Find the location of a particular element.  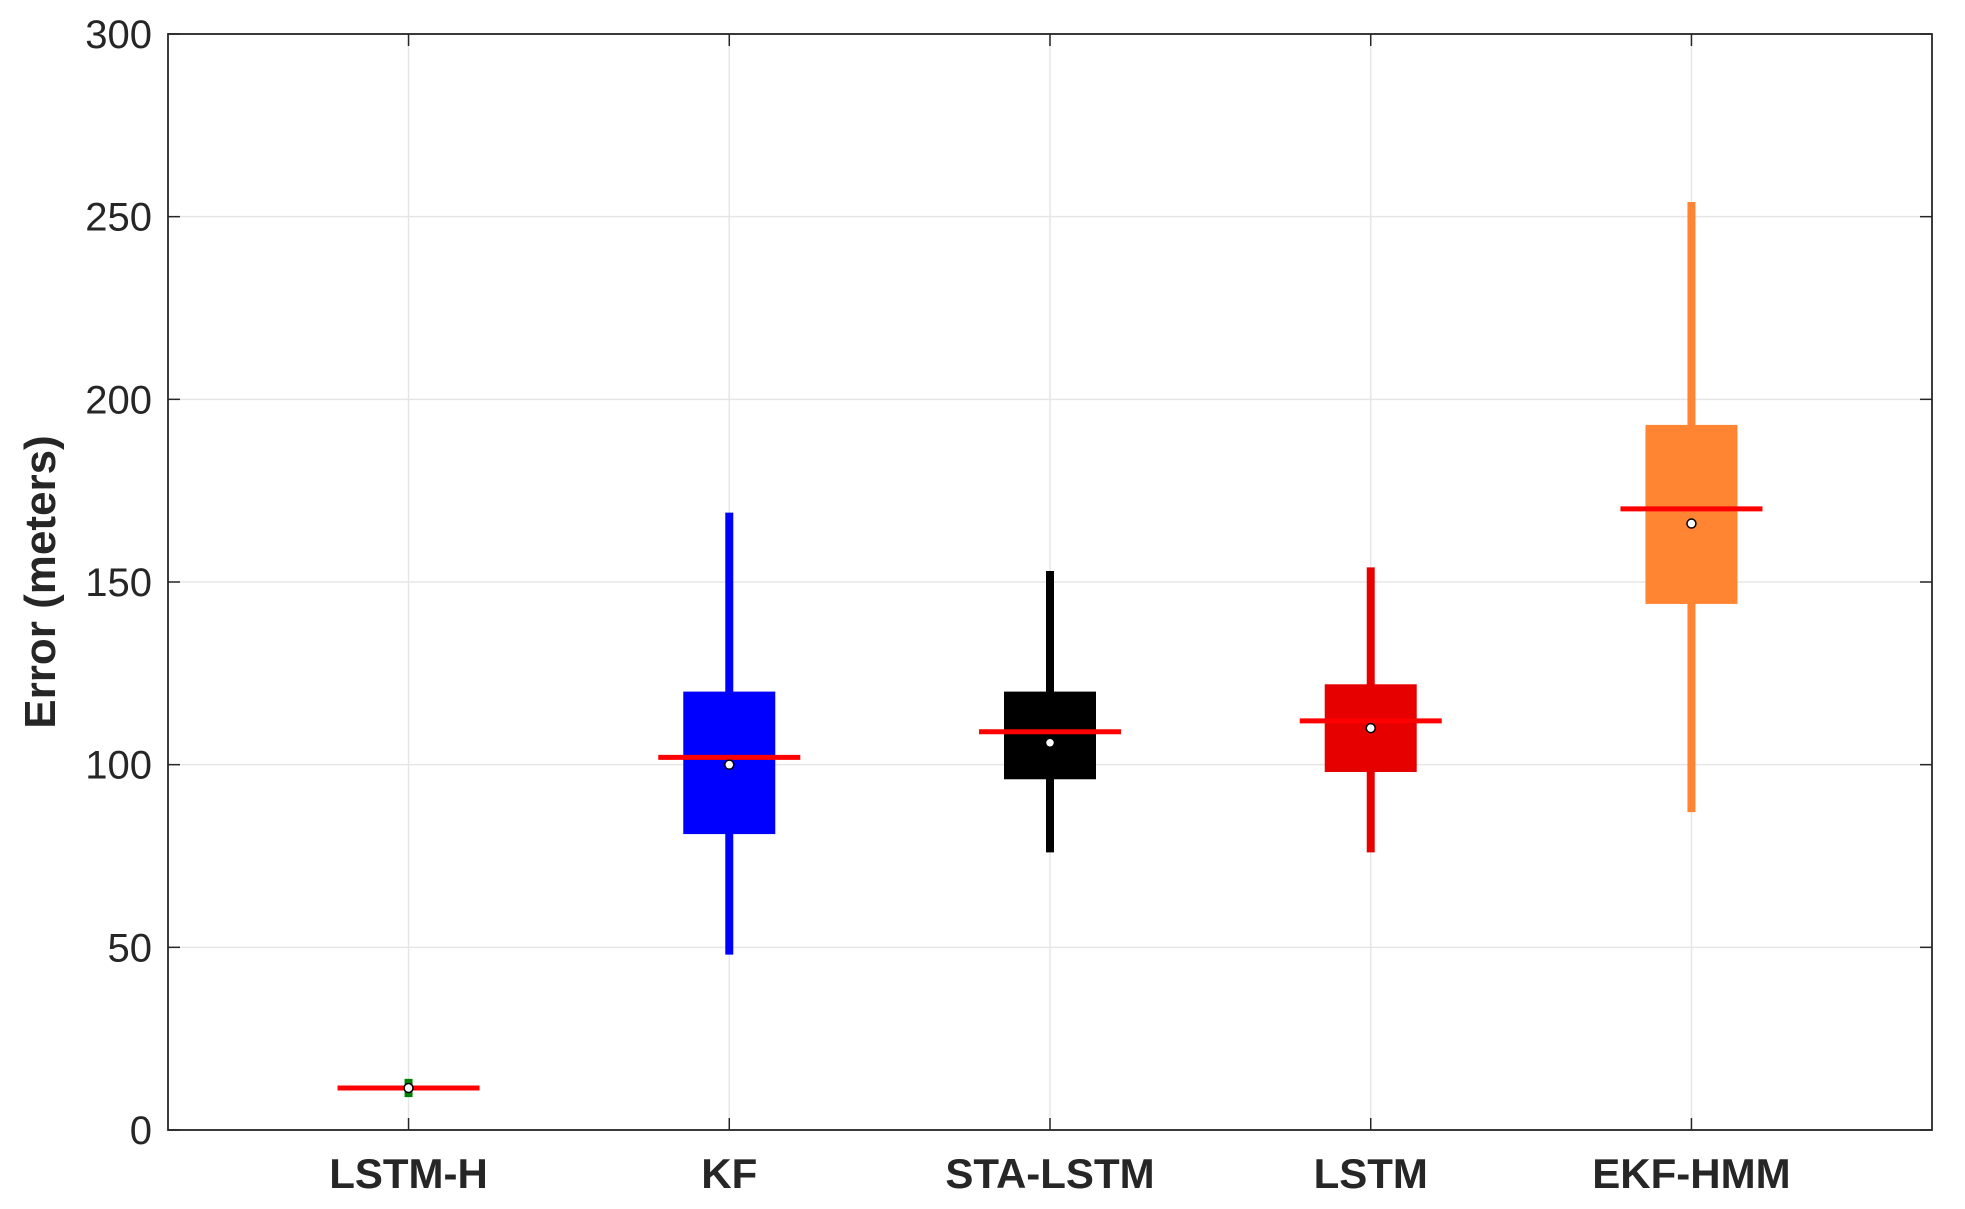

x-tick-label: KF is located at coordinates (729, 1173).